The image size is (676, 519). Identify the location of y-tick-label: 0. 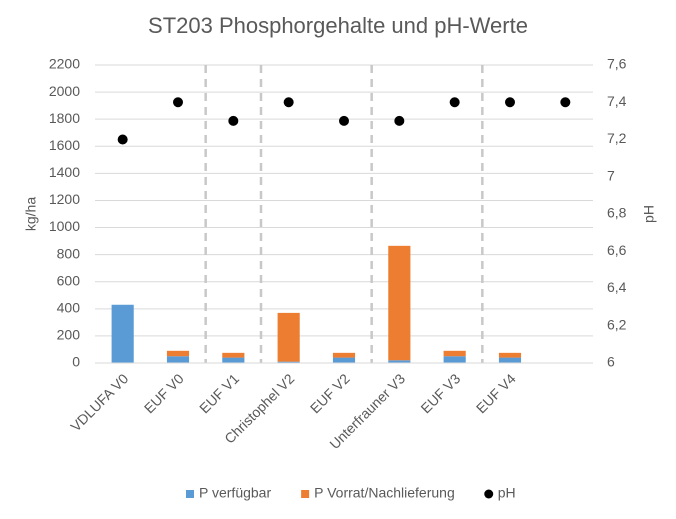
(76, 362).